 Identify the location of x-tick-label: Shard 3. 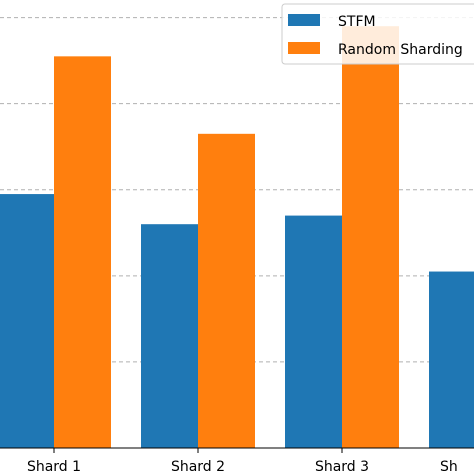
(342, 466).